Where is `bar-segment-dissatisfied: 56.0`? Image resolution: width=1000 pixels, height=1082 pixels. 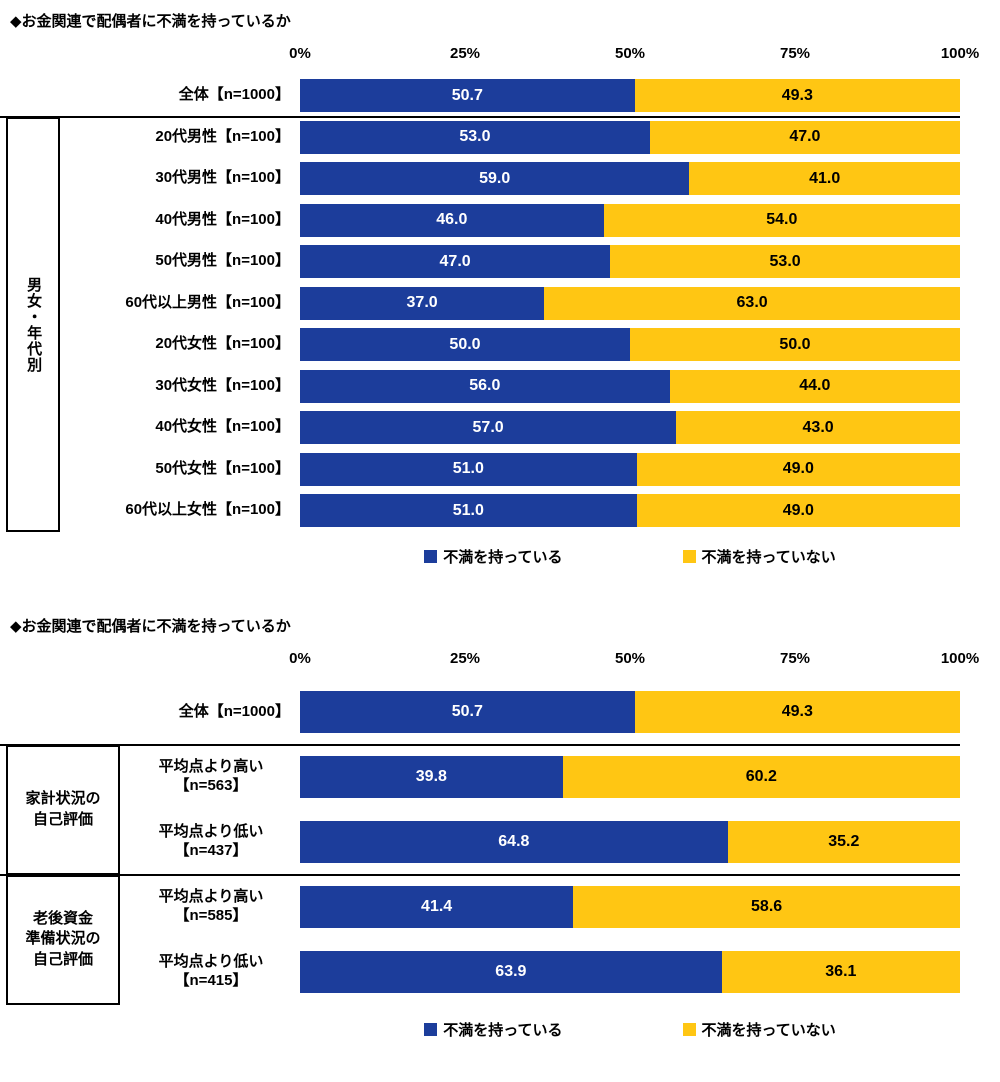
bar-segment-dissatisfied: 56.0 is located at coordinates (485, 386).